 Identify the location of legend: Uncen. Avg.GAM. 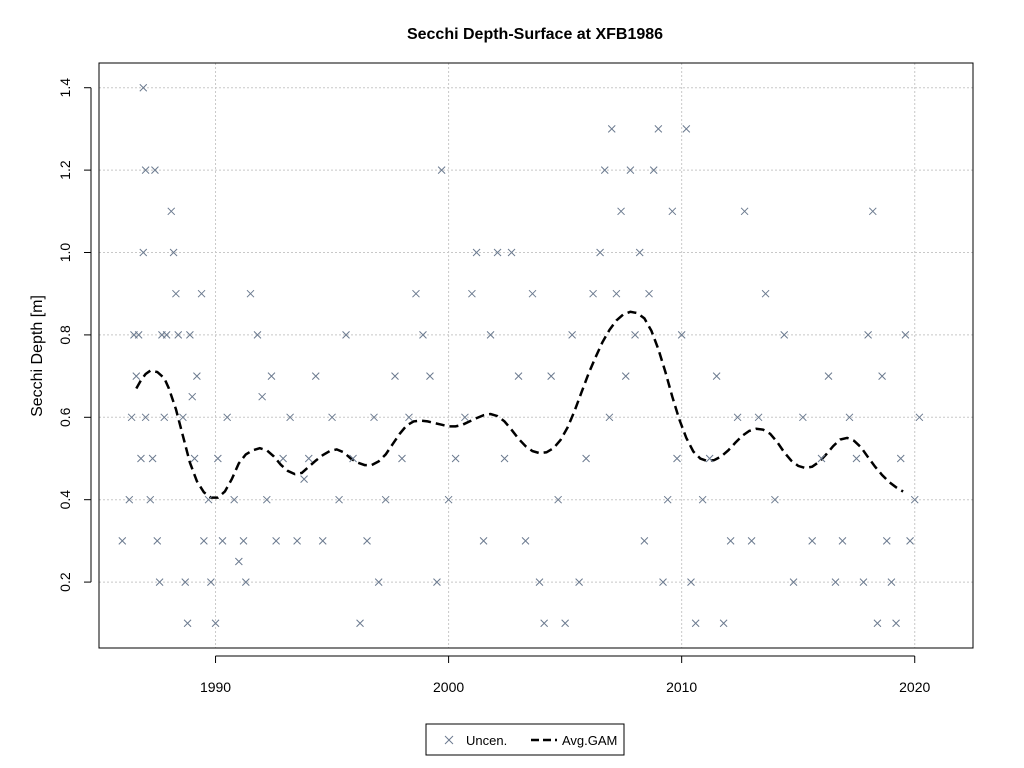
(525, 739).